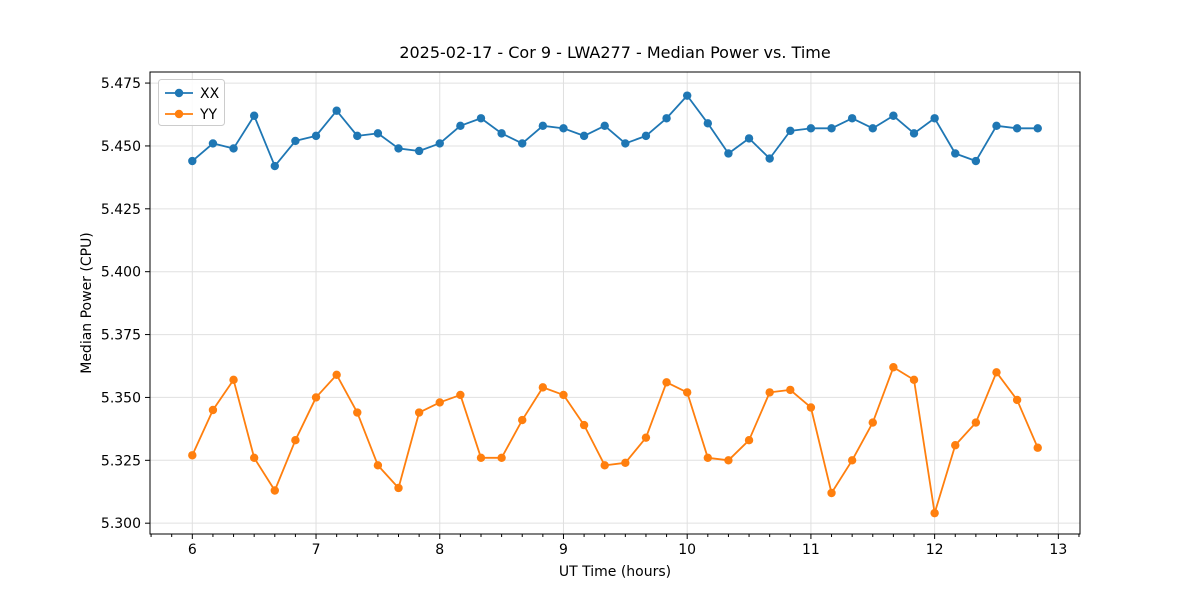  Describe the element at coordinates (439, 550) in the screenshot. I see `x-tick-label: 8` at that location.